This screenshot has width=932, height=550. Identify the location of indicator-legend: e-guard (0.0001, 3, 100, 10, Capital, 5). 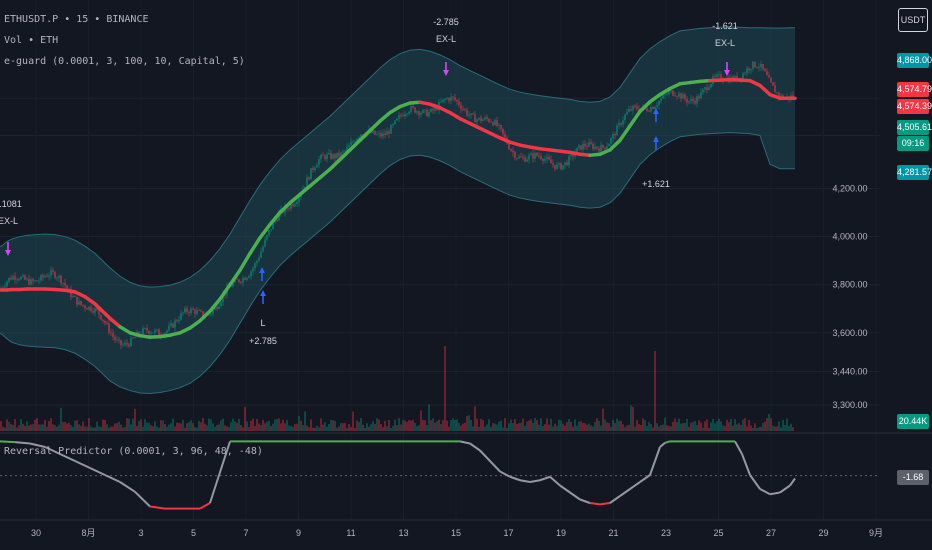
(124, 61).